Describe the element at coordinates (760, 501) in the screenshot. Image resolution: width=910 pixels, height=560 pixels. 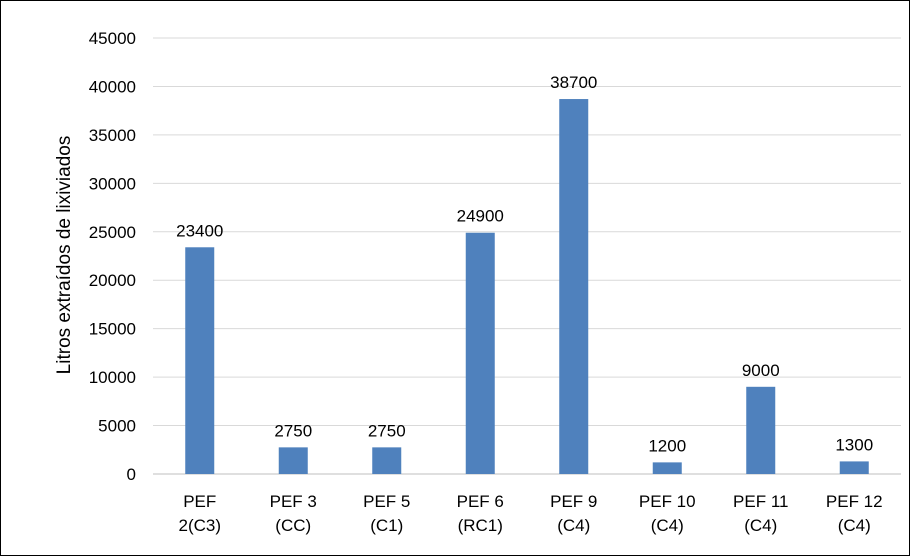
I see `x-tick-label: PEF 11` at that location.